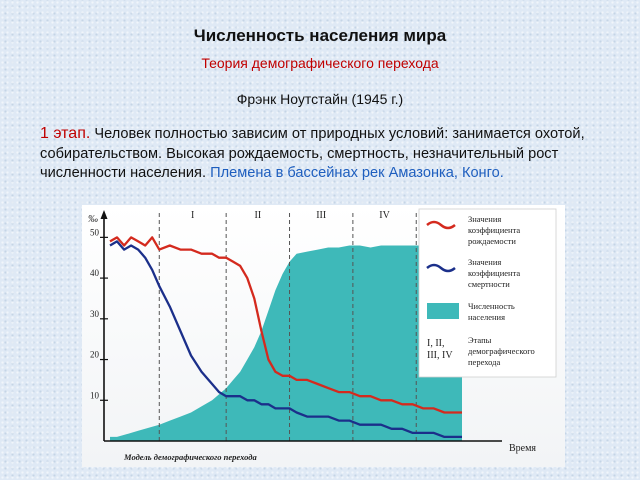 Image resolution: width=640 pixels, height=480 pixels. I want to click on page-subtitle: Теория демографического перехода, so click(320, 63).